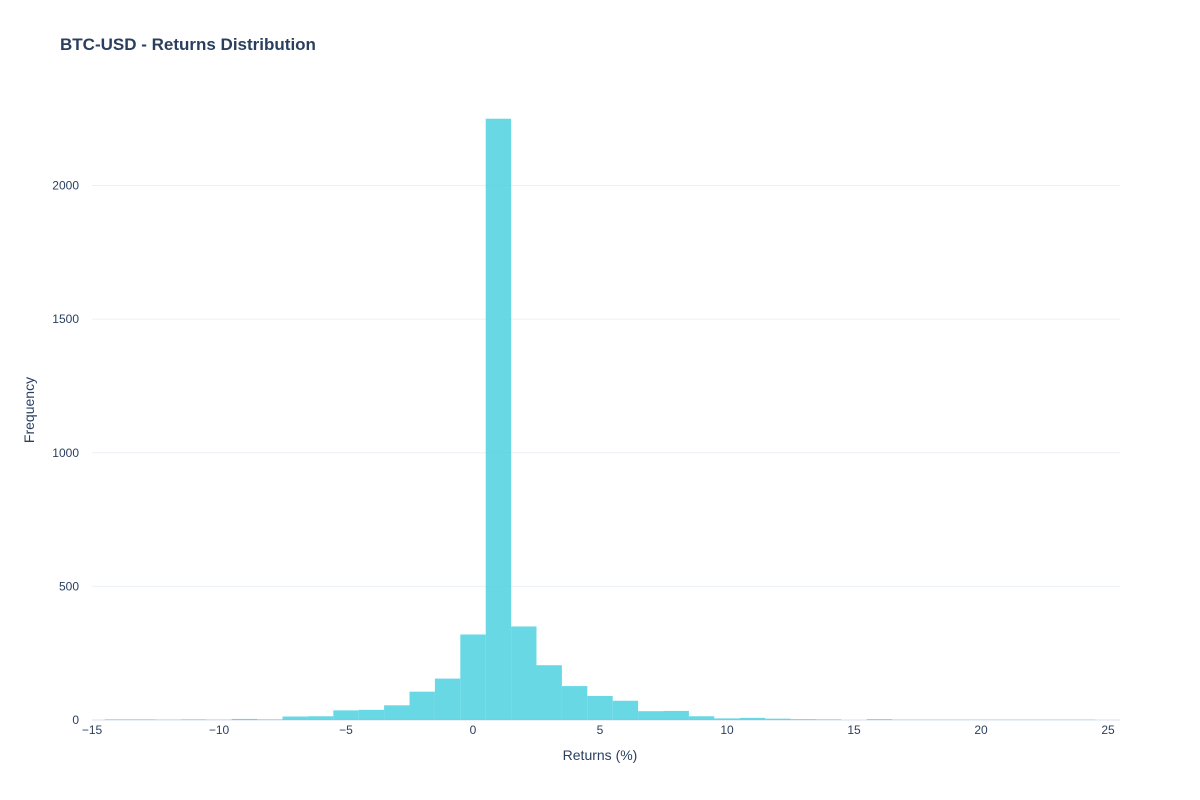 The width and height of the screenshot is (1200, 800). Describe the element at coordinates (65, 319) in the screenshot. I see `y-tick-label: 1500` at that location.